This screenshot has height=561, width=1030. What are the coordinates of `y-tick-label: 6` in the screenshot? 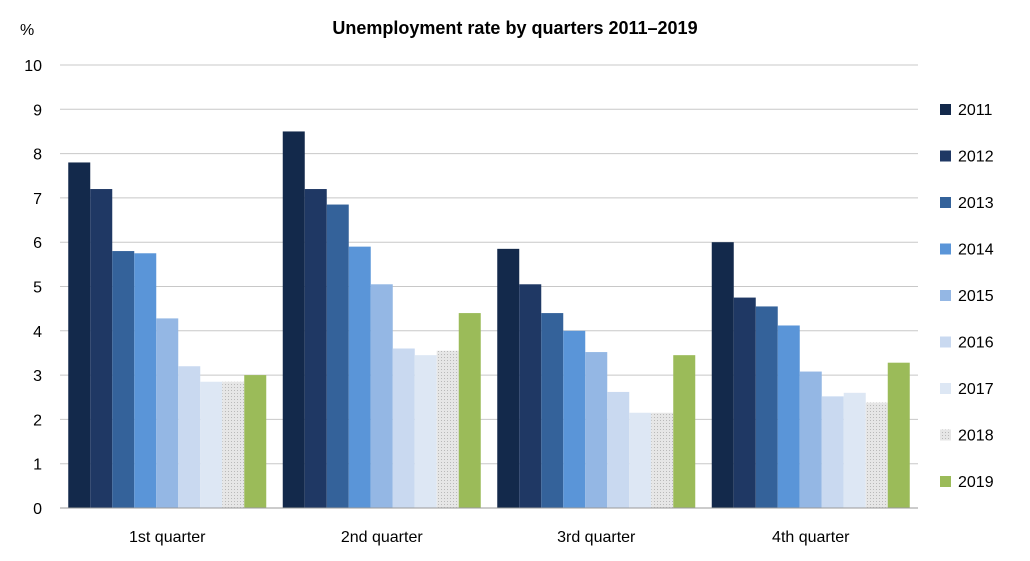 It's located at (37, 243).